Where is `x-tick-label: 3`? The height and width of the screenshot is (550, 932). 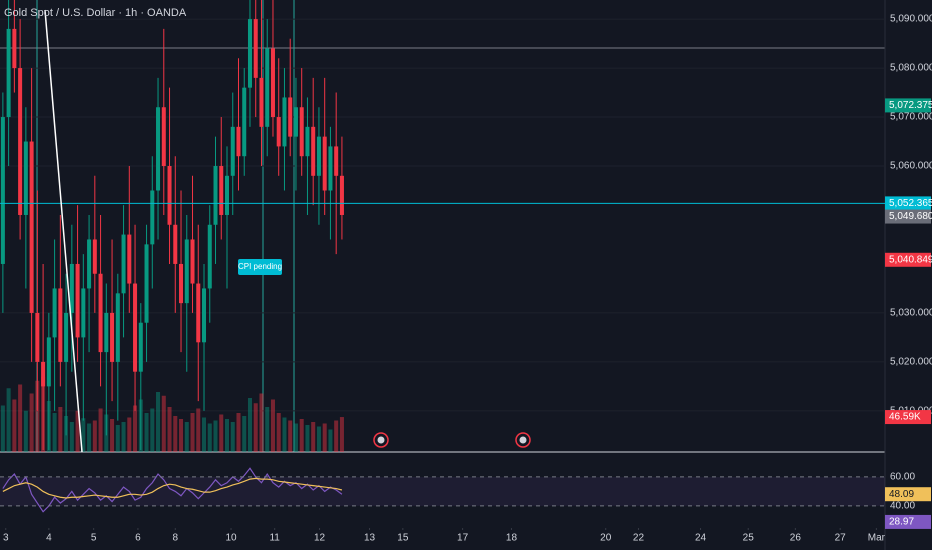 x-tick-label: 3 is located at coordinates (6, 538).